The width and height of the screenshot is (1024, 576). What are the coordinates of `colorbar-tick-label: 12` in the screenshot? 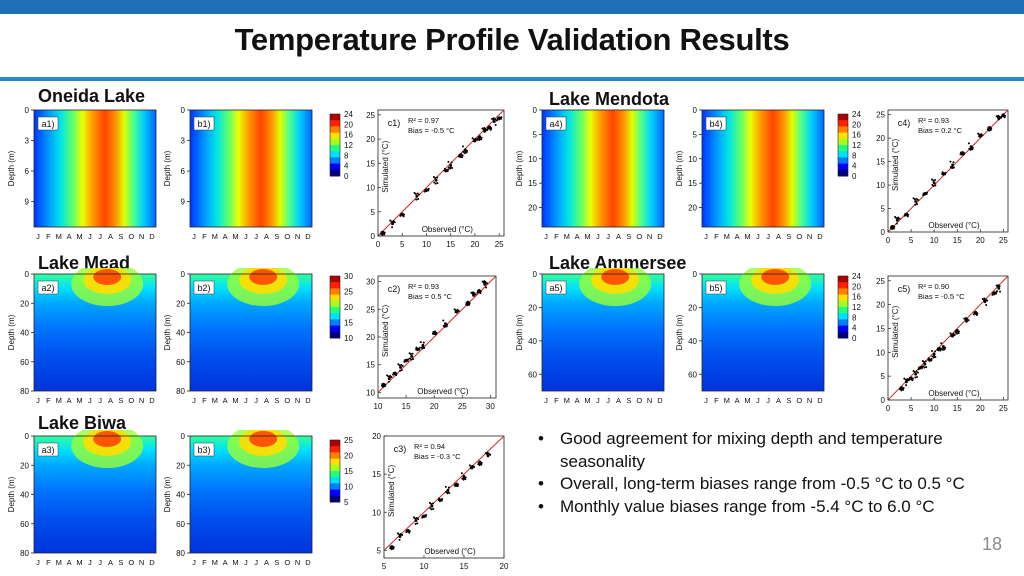 It's located at (856, 307).